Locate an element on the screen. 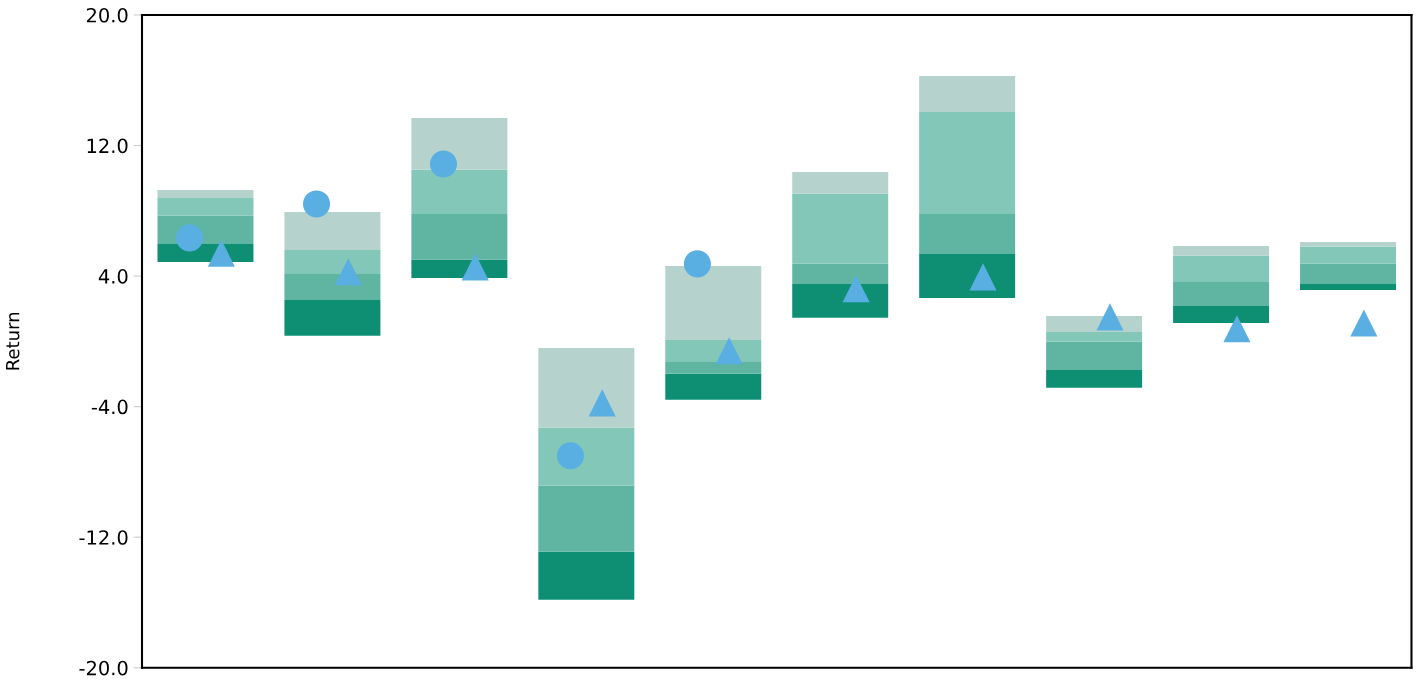  y-tick-label: -4.0 is located at coordinates (109, 407).